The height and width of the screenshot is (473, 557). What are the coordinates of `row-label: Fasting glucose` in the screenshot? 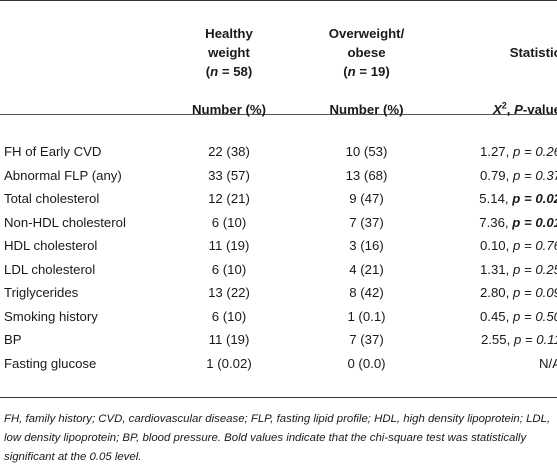 It's located at (50, 363).